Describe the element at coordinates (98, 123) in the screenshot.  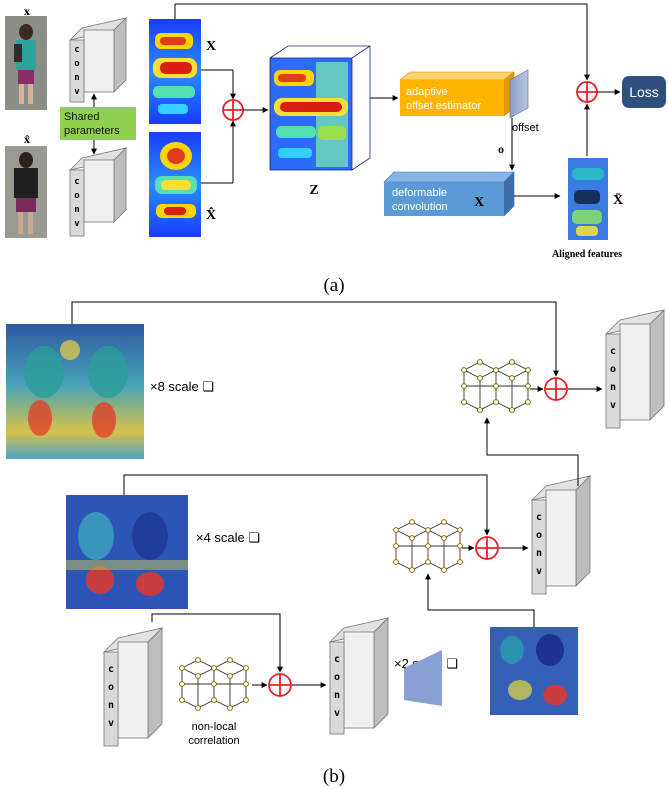
I see `shared-parameters-box` at that location.